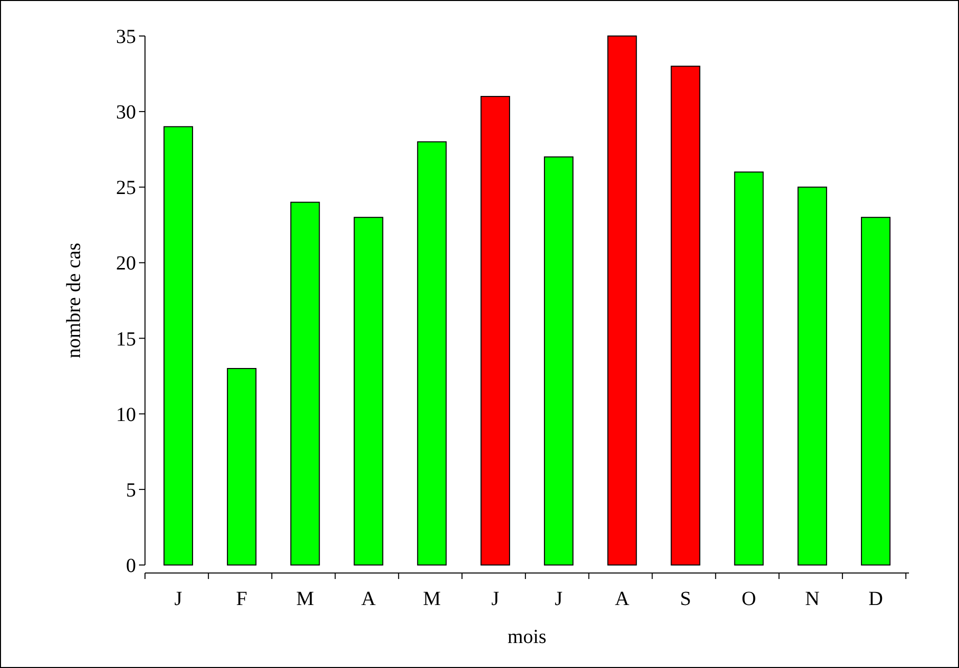 This screenshot has width=959, height=668. I want to click on y-tick-label: 5, so click(131, 490).